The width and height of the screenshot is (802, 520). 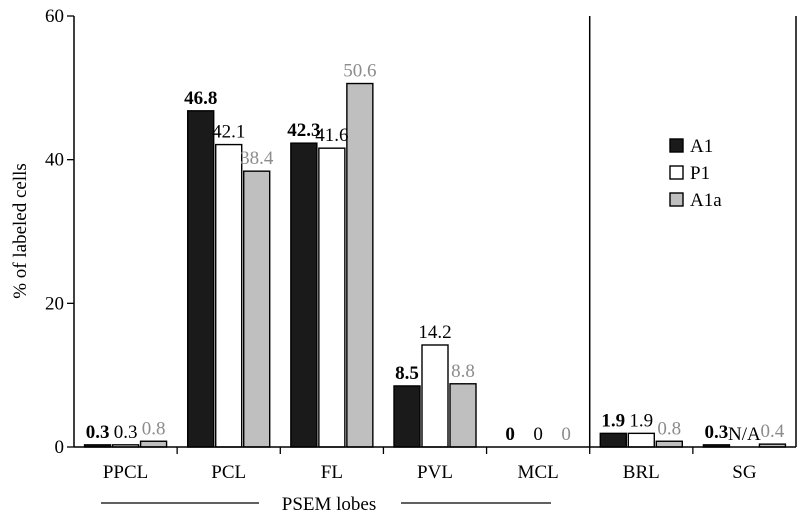 I want to click on bar-p1-pvl, so click(x=435, y=396).